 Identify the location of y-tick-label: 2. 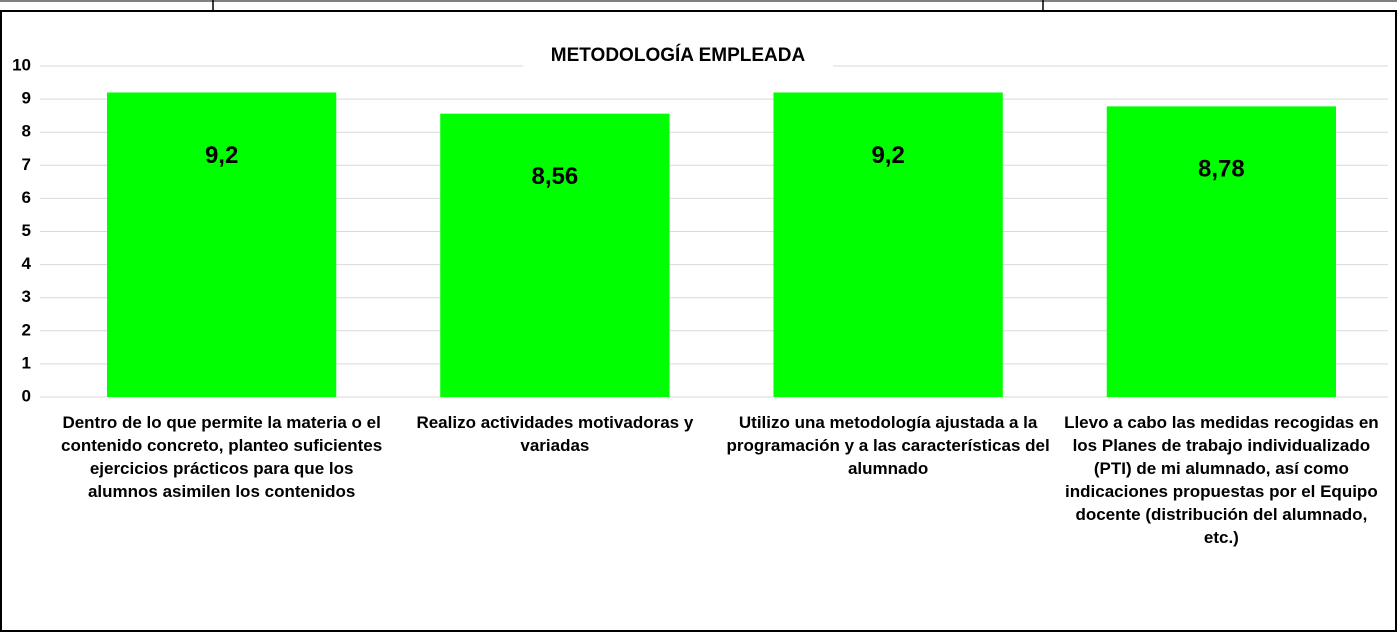
(26, 329).